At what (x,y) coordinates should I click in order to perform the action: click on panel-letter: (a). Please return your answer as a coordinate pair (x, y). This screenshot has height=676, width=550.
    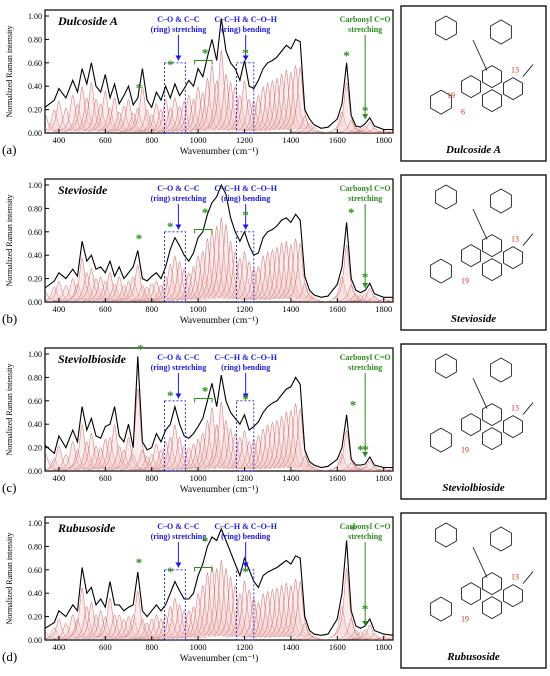
    Looking at the image, I should click on (9, 149).